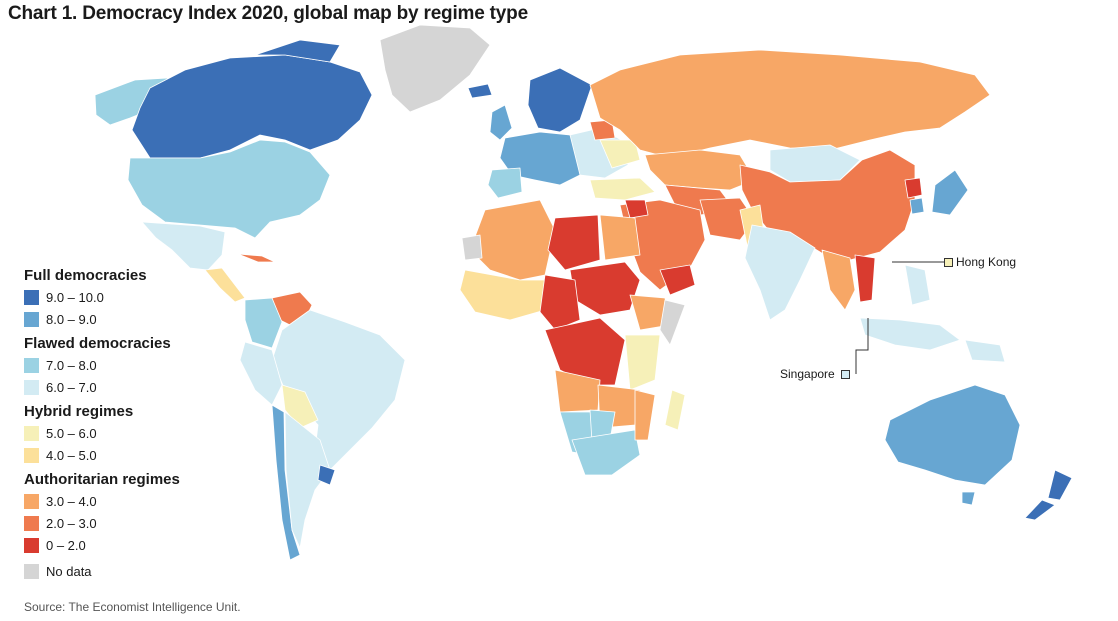  What do you see at coordinates (1040, 510) in the screenshot?
I see `region-new-zealand-south` at bounding box center [1040, 510].